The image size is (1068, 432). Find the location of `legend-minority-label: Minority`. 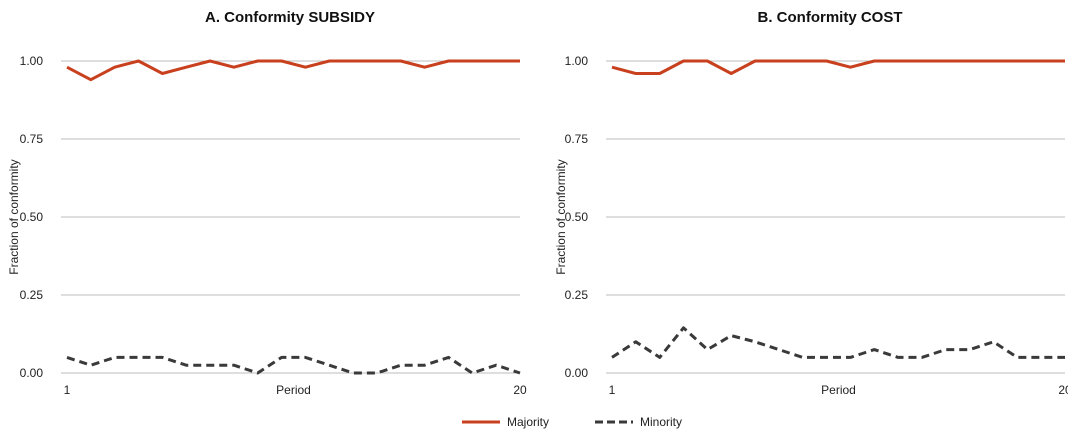

legend-minority-label: Minority is located at coordinates (661, 422).